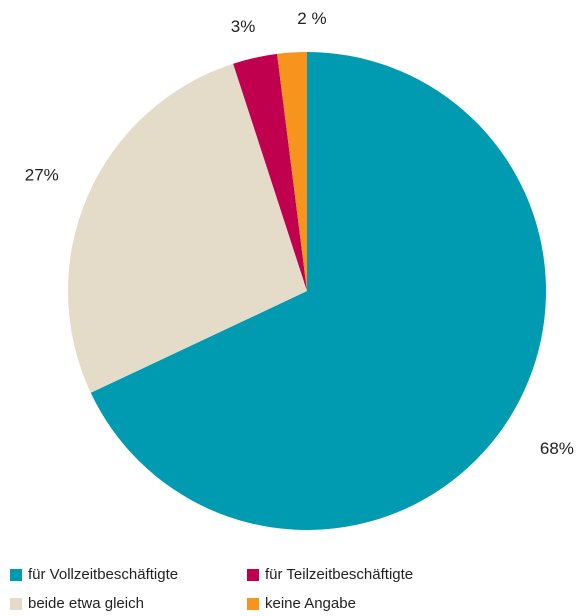 The width and height of the screenshot is (585, 616). I want to click on legend-label: keine Angabe, so click(310, 603).